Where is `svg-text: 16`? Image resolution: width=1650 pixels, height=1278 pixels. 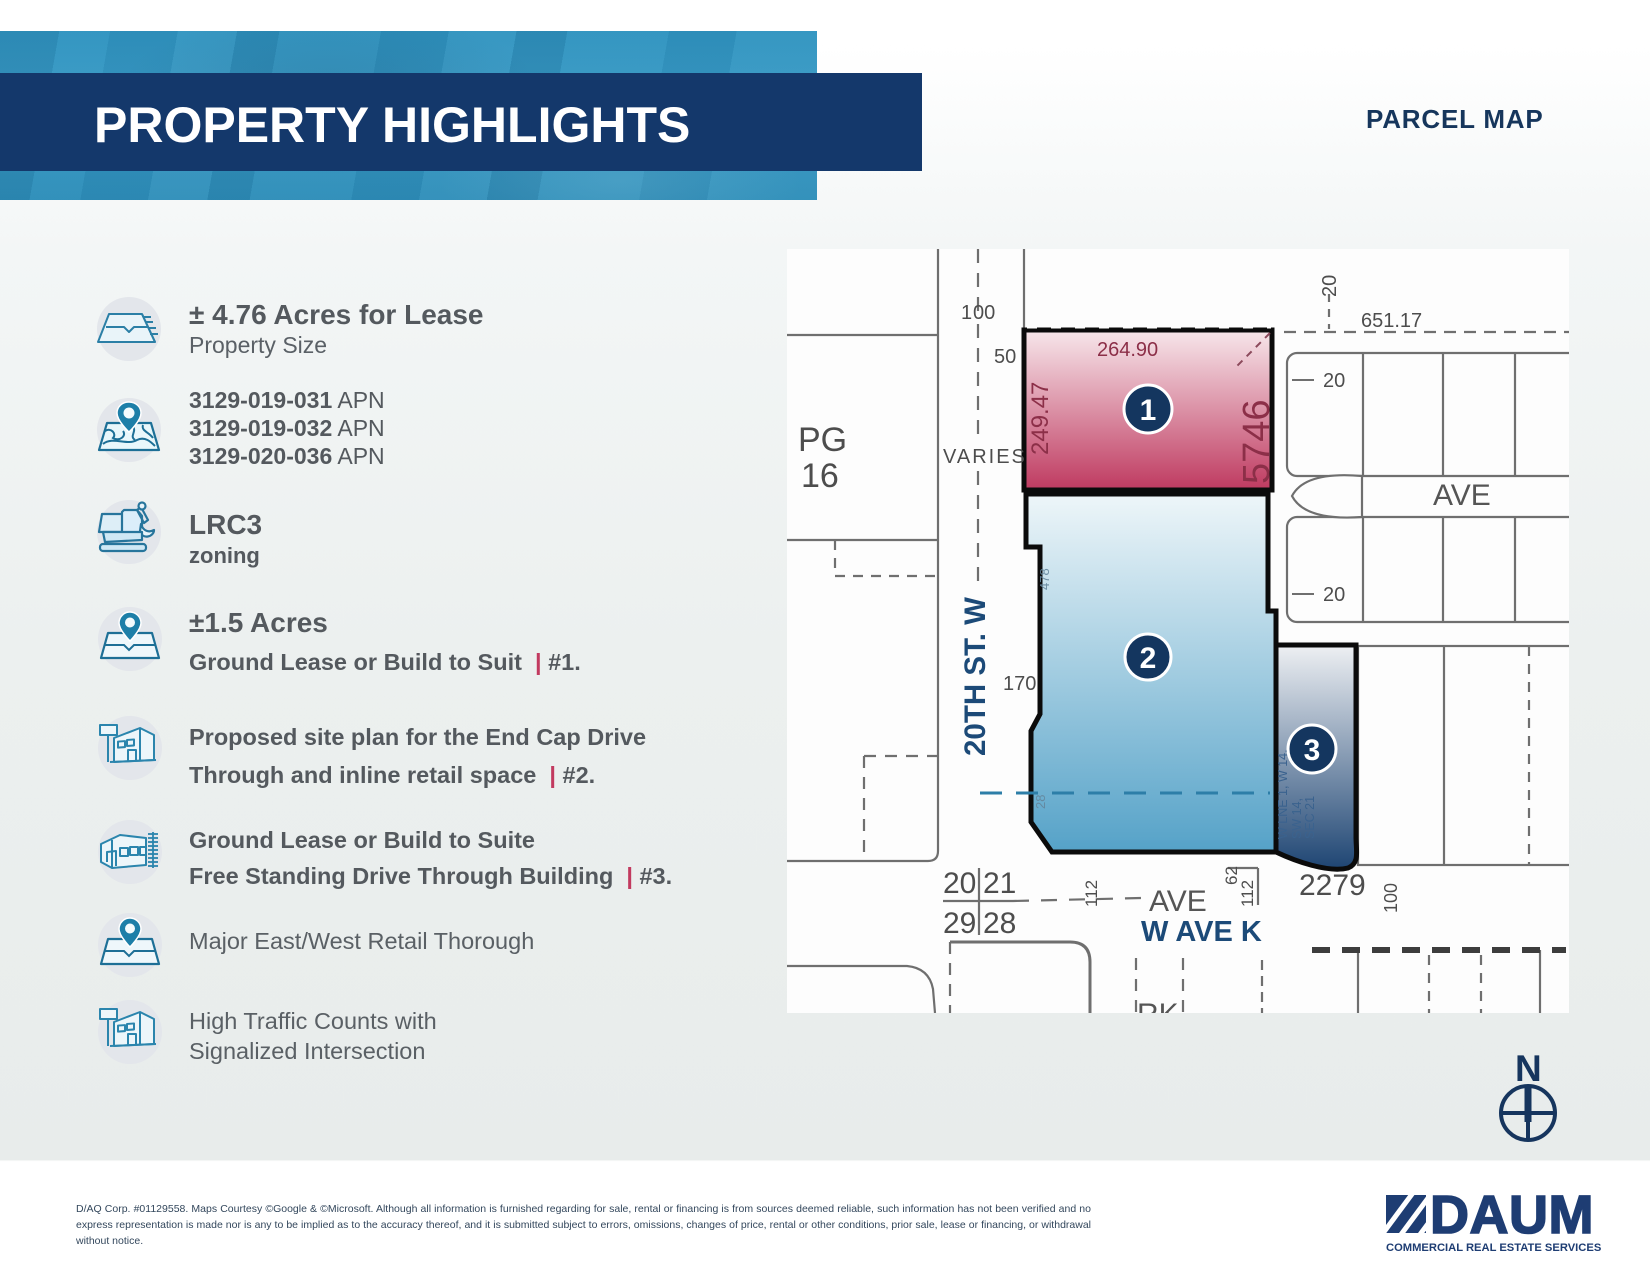 svg-text: 16 is located at coordinates (820, 476).